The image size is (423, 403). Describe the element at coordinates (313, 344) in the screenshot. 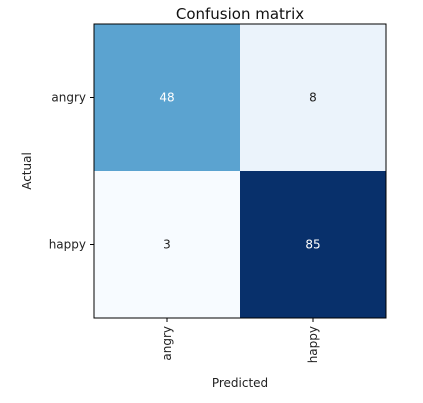

I see `x-tick-label: happy` at that location.